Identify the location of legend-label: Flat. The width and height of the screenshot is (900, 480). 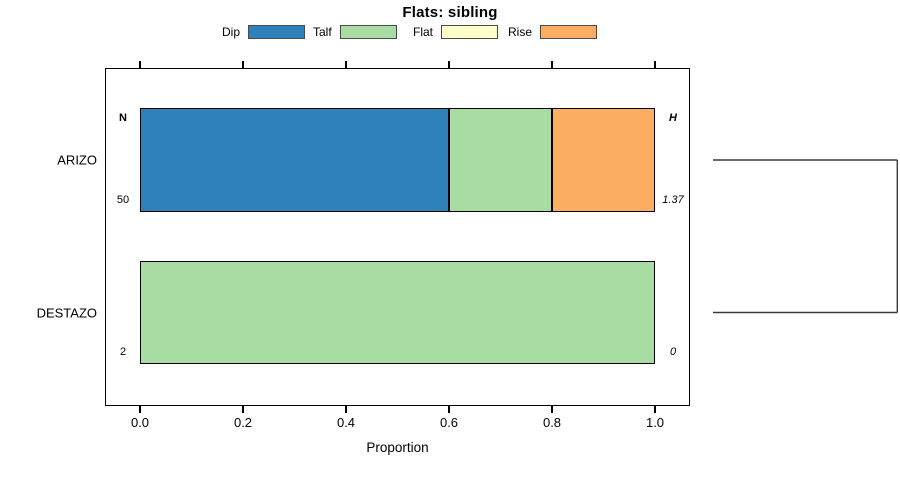
(423, 32).